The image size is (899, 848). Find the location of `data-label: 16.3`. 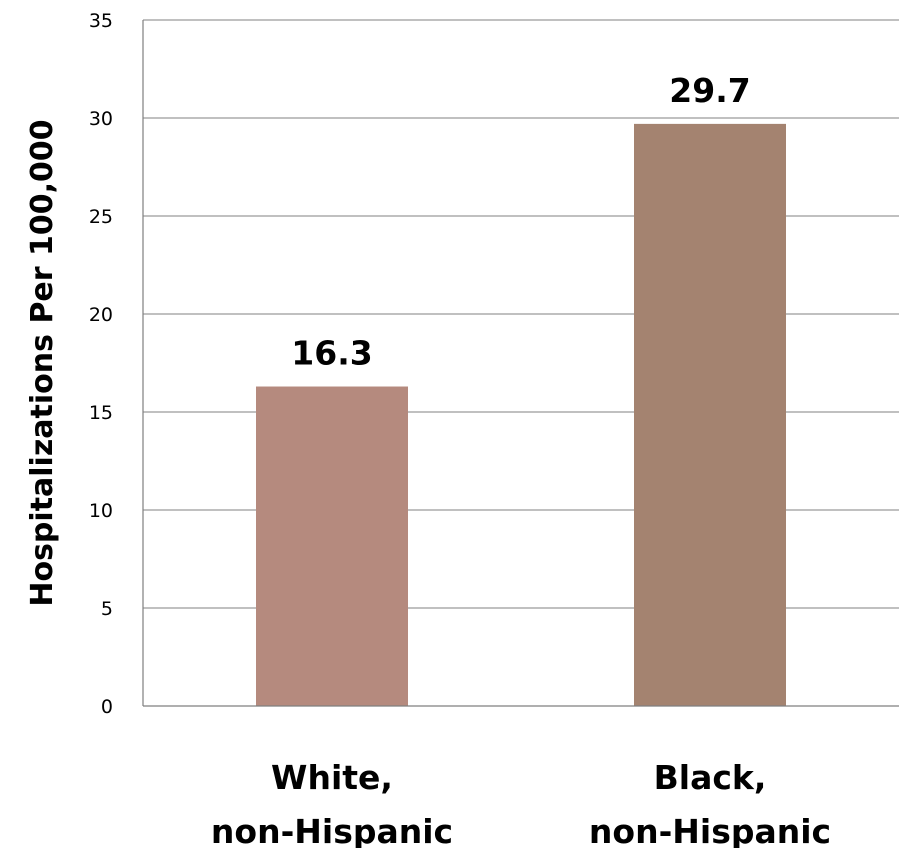

data-label: 16.3 is located at coordinates (331, 353).